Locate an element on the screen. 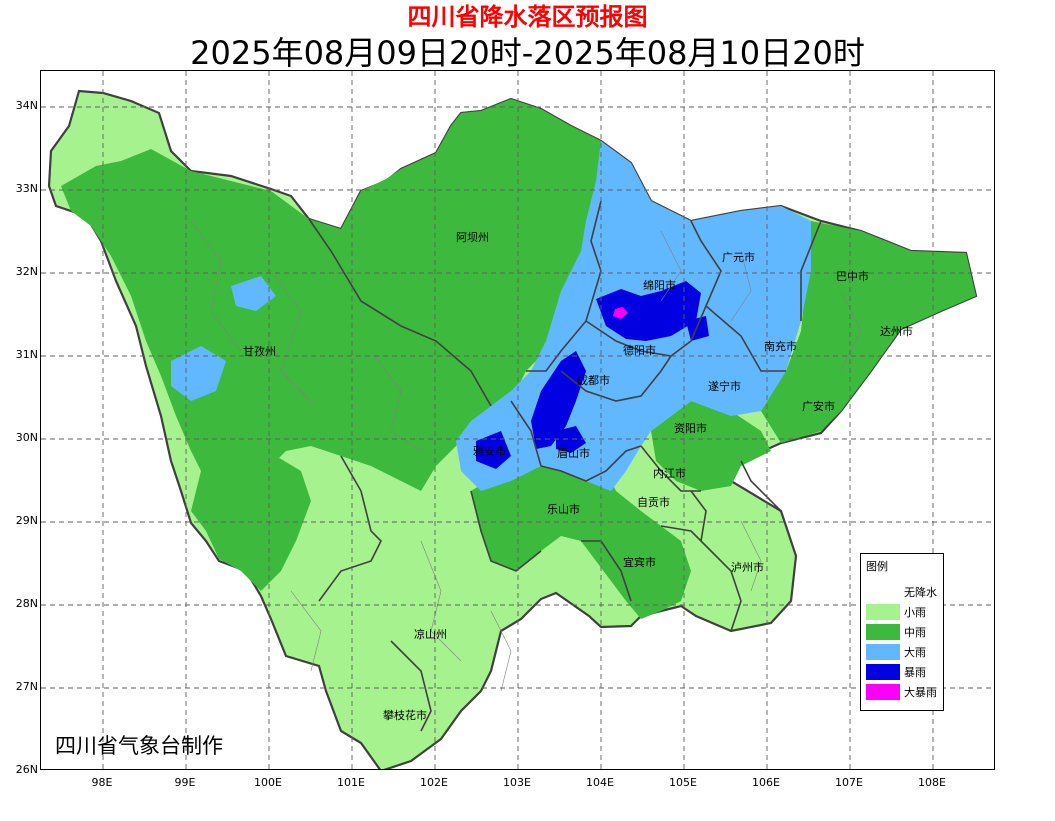 Image resolution: width=1055 pixels, height=821 pixels. lon-tick-label: 104E is located at coordinates (600, 782).